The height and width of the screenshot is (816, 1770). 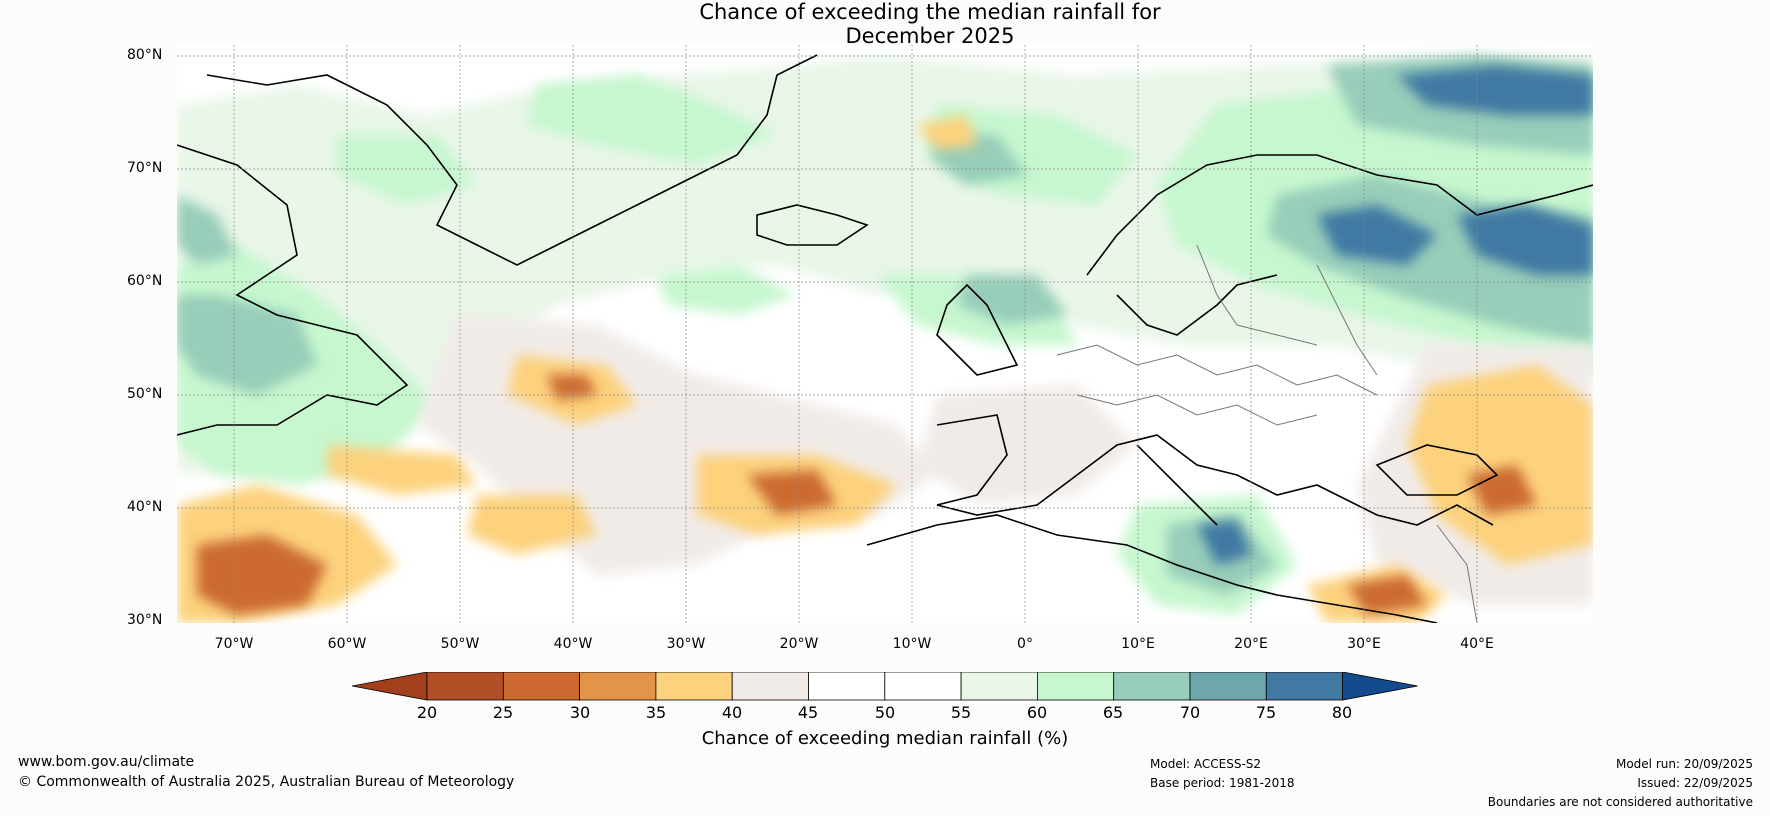 I want to click on lon-label-30w: 30°W, so click(x=686, y=644).